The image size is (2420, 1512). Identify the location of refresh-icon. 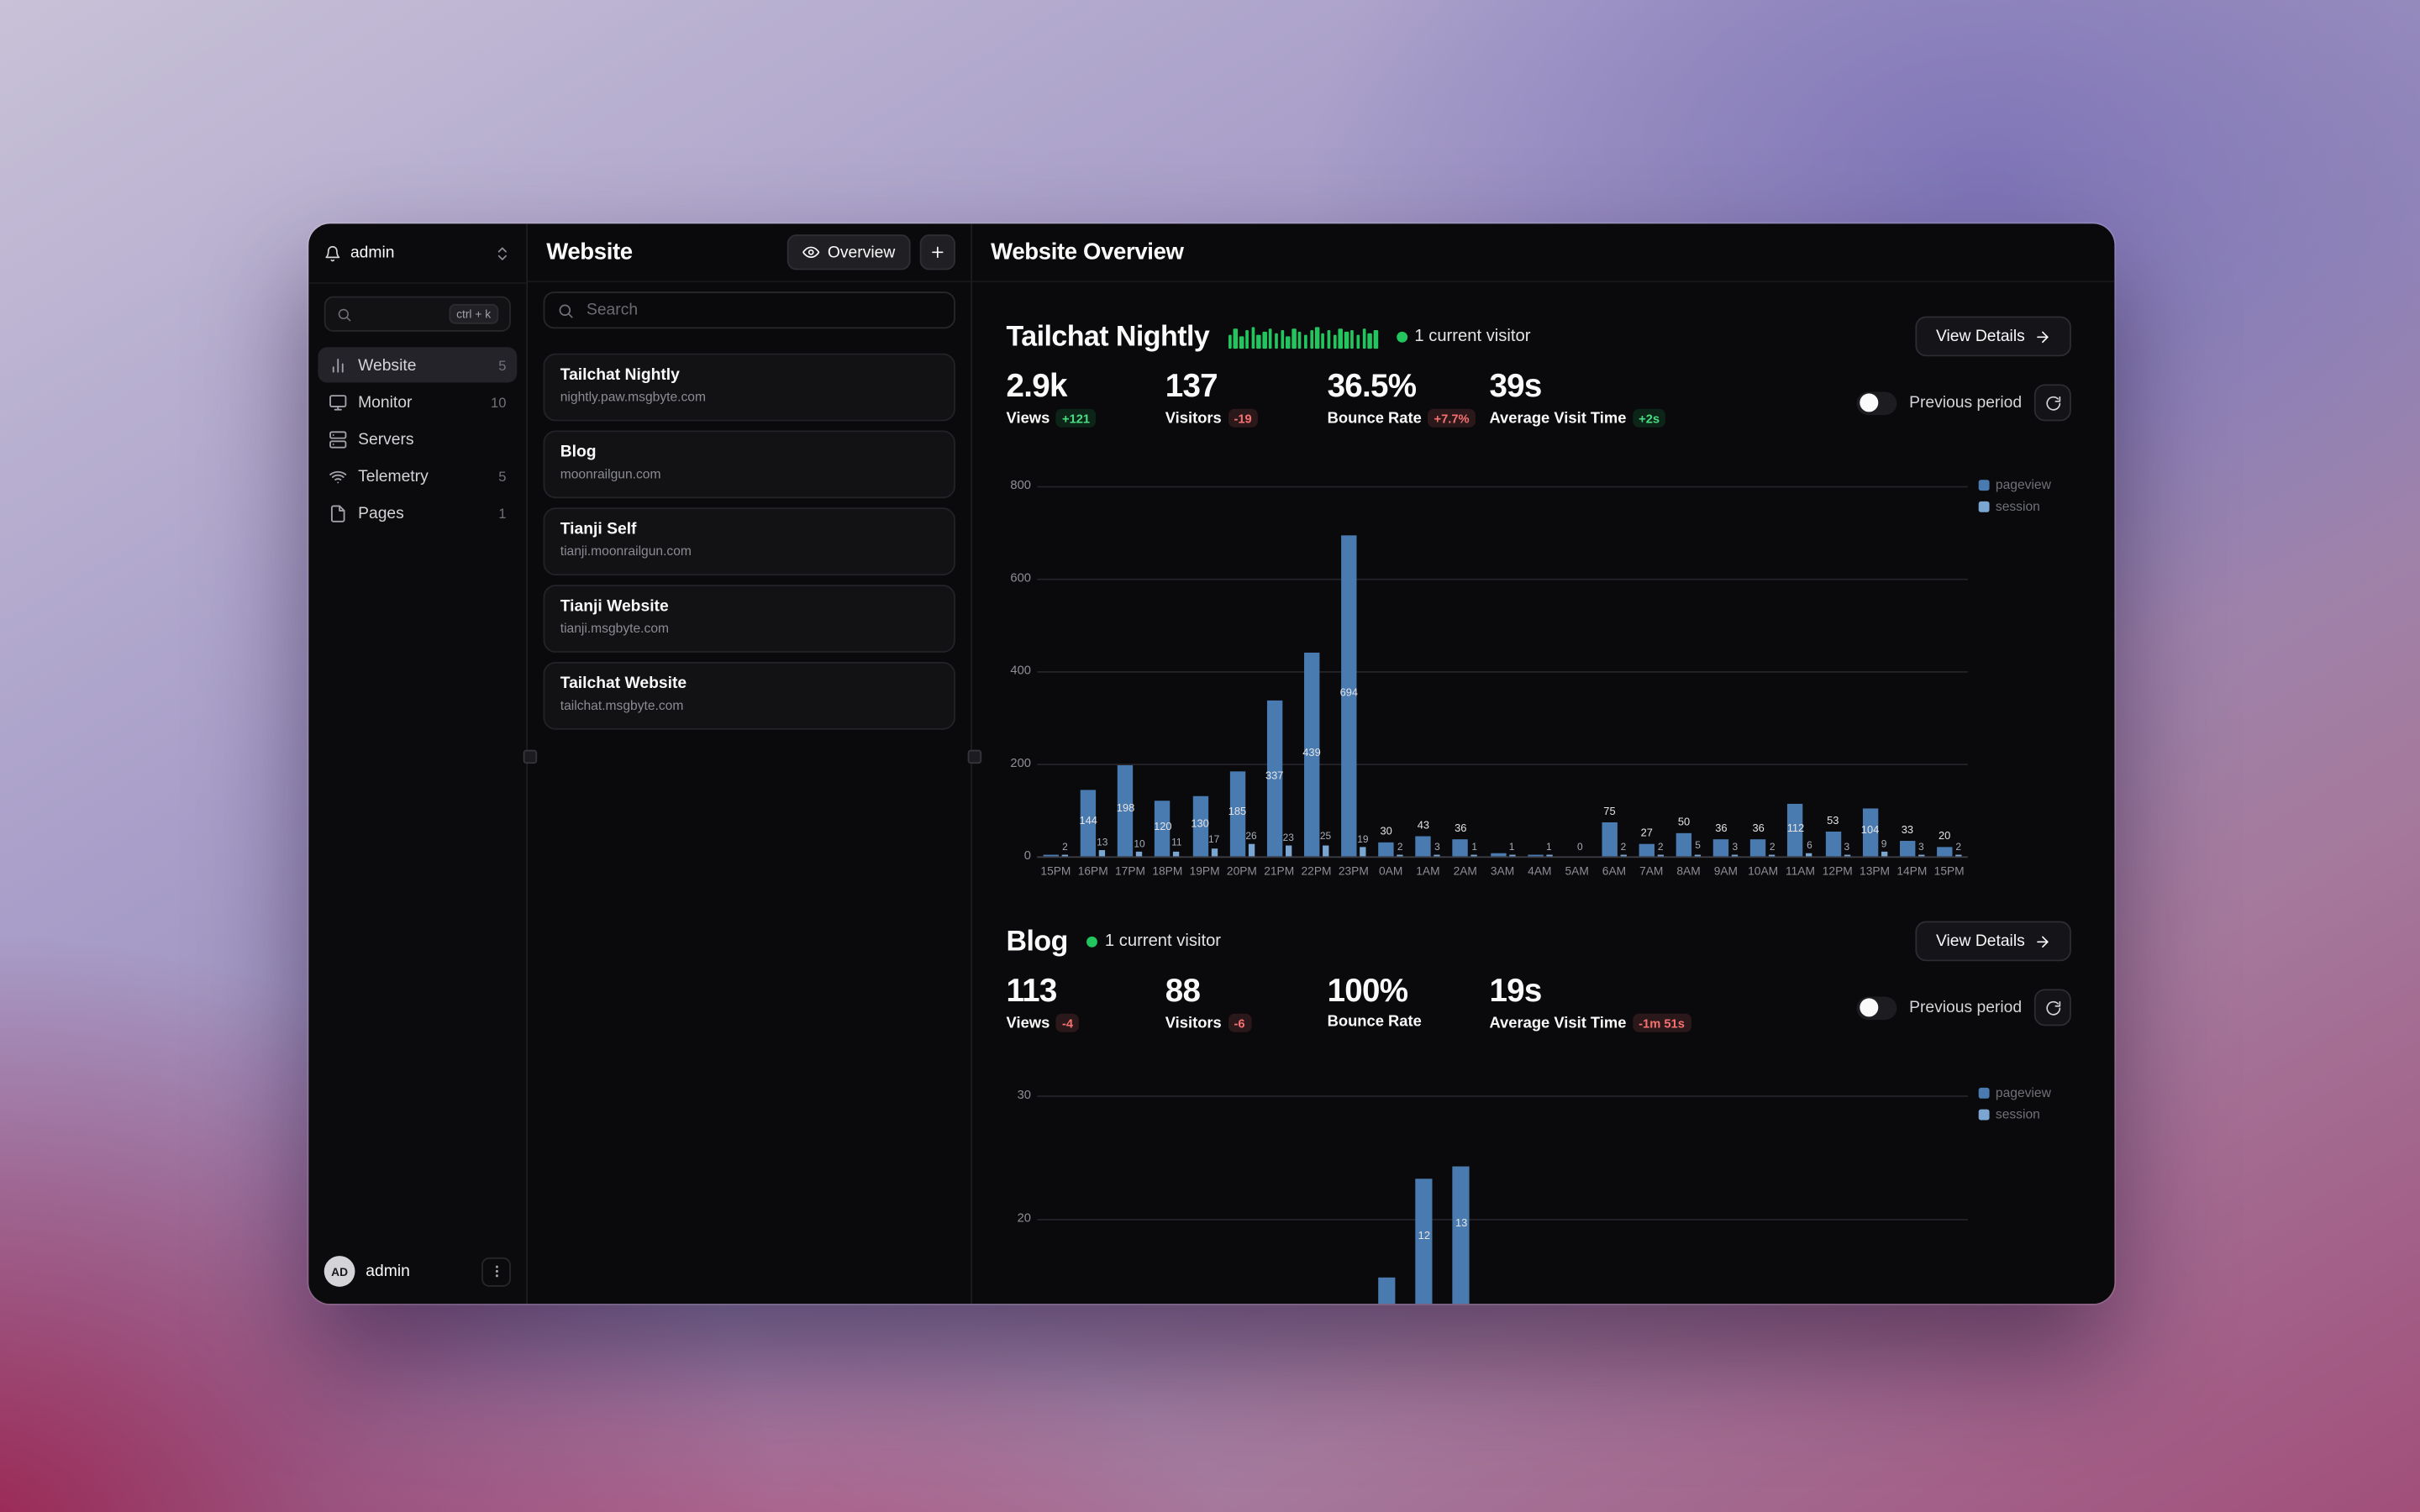
(2052, 1007).